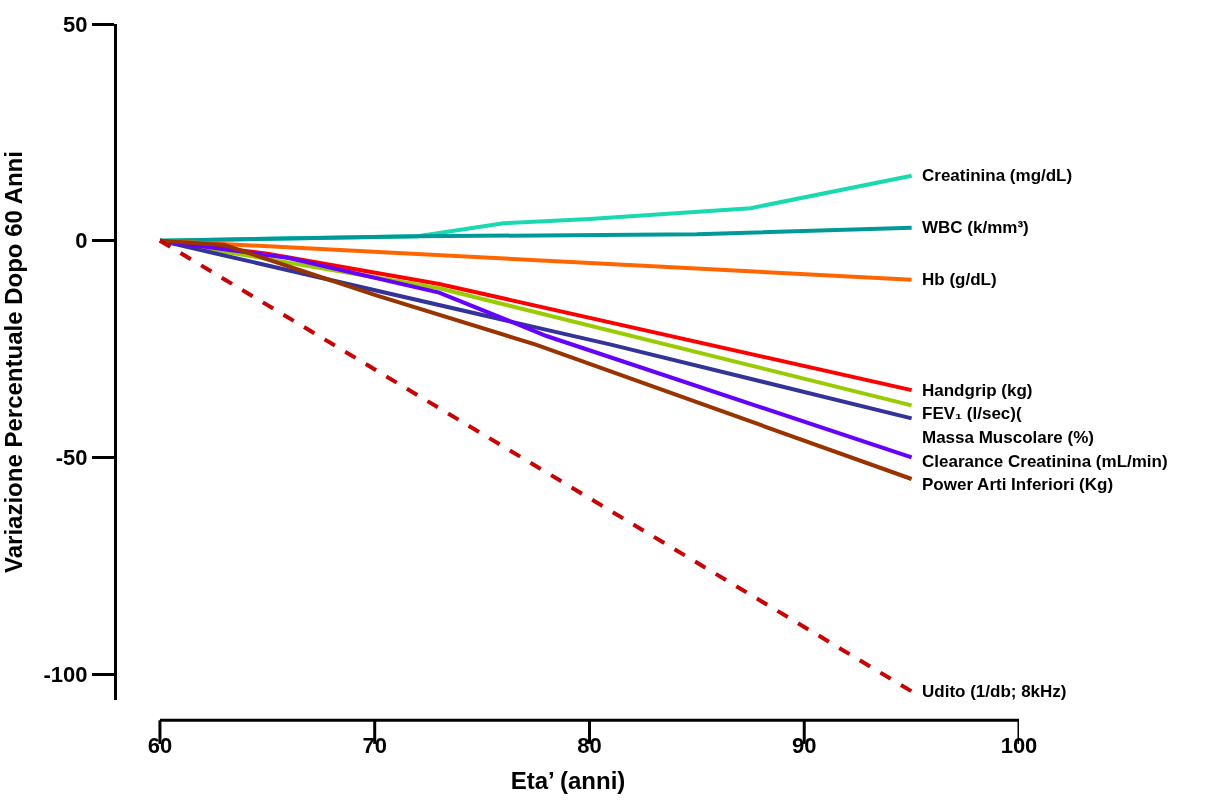 This screenshot has width=1209, height=810. What do you see at coordinates (1018, 484) in the screenshot?
I see `series-label: Power Arti Inferiori (Kg)` at bounding box center [1018, 484].